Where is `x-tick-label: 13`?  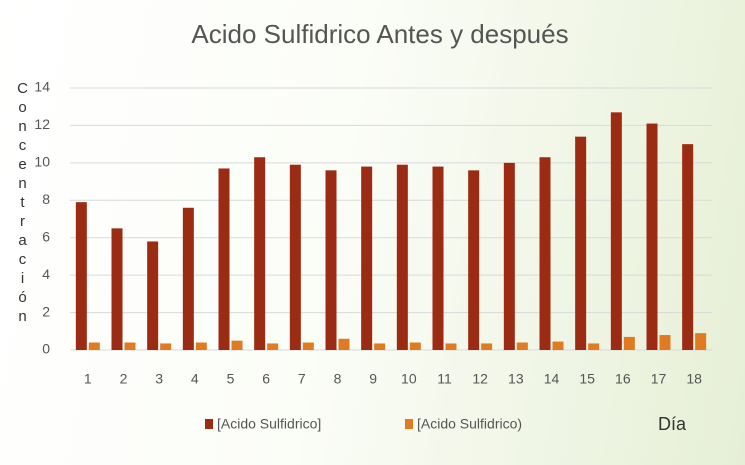
x-tick-label: 13 is located at coordinates (516, 379).